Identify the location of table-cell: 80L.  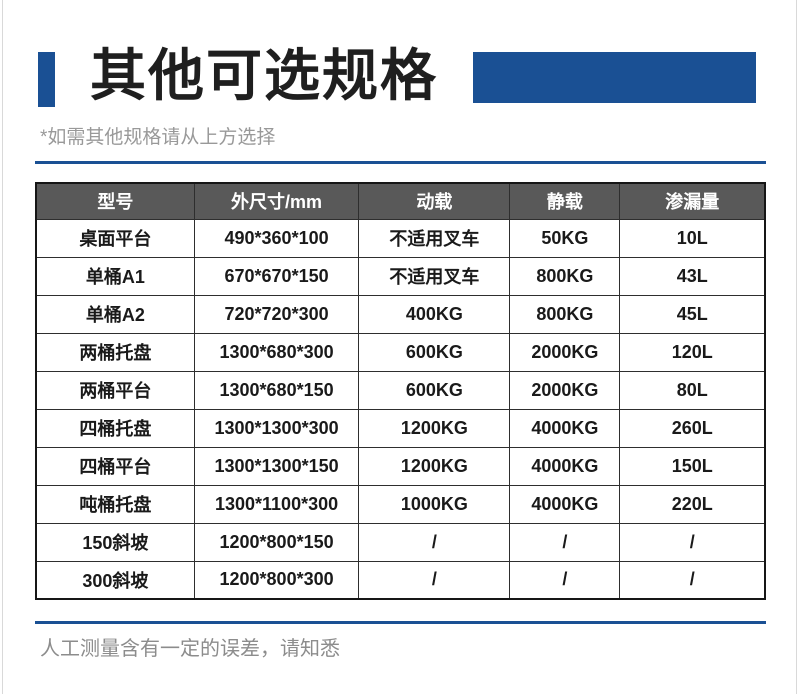
(692, 390).